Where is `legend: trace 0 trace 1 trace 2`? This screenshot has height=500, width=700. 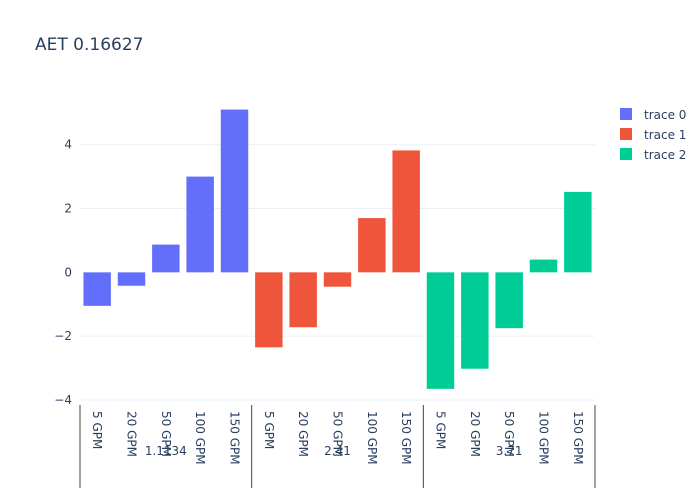
legend: trace 0 trace 1 trace 2 is located at coordinates (653, 135).